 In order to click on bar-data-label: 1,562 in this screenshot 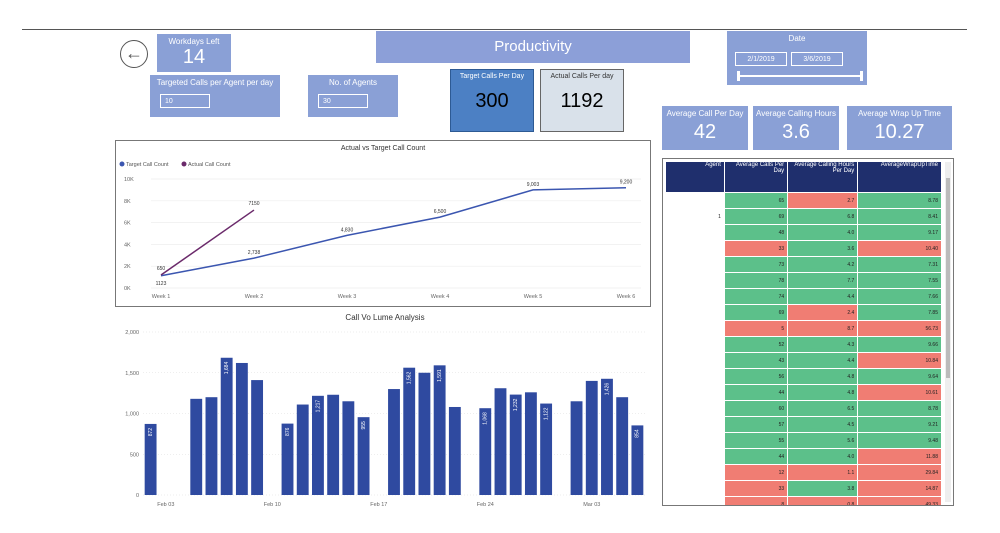, I will do `click(410, 377)`.